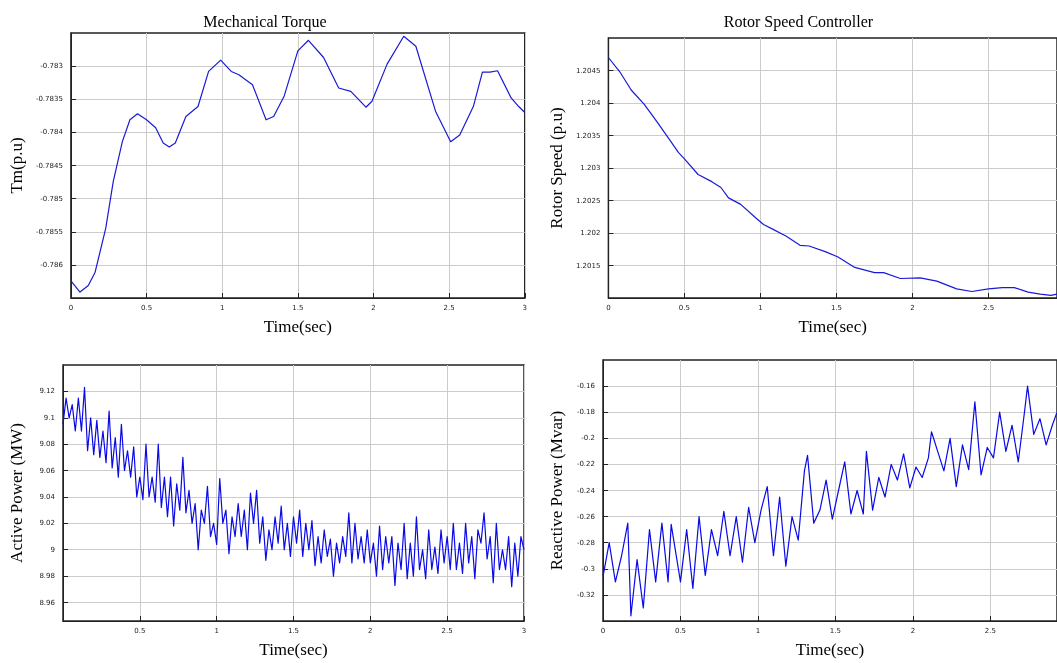  What do you see at coordinates (265, 21) in the screenshot?
I see `chart-title: Mechanical Torque` at bounding box center [265, 21].